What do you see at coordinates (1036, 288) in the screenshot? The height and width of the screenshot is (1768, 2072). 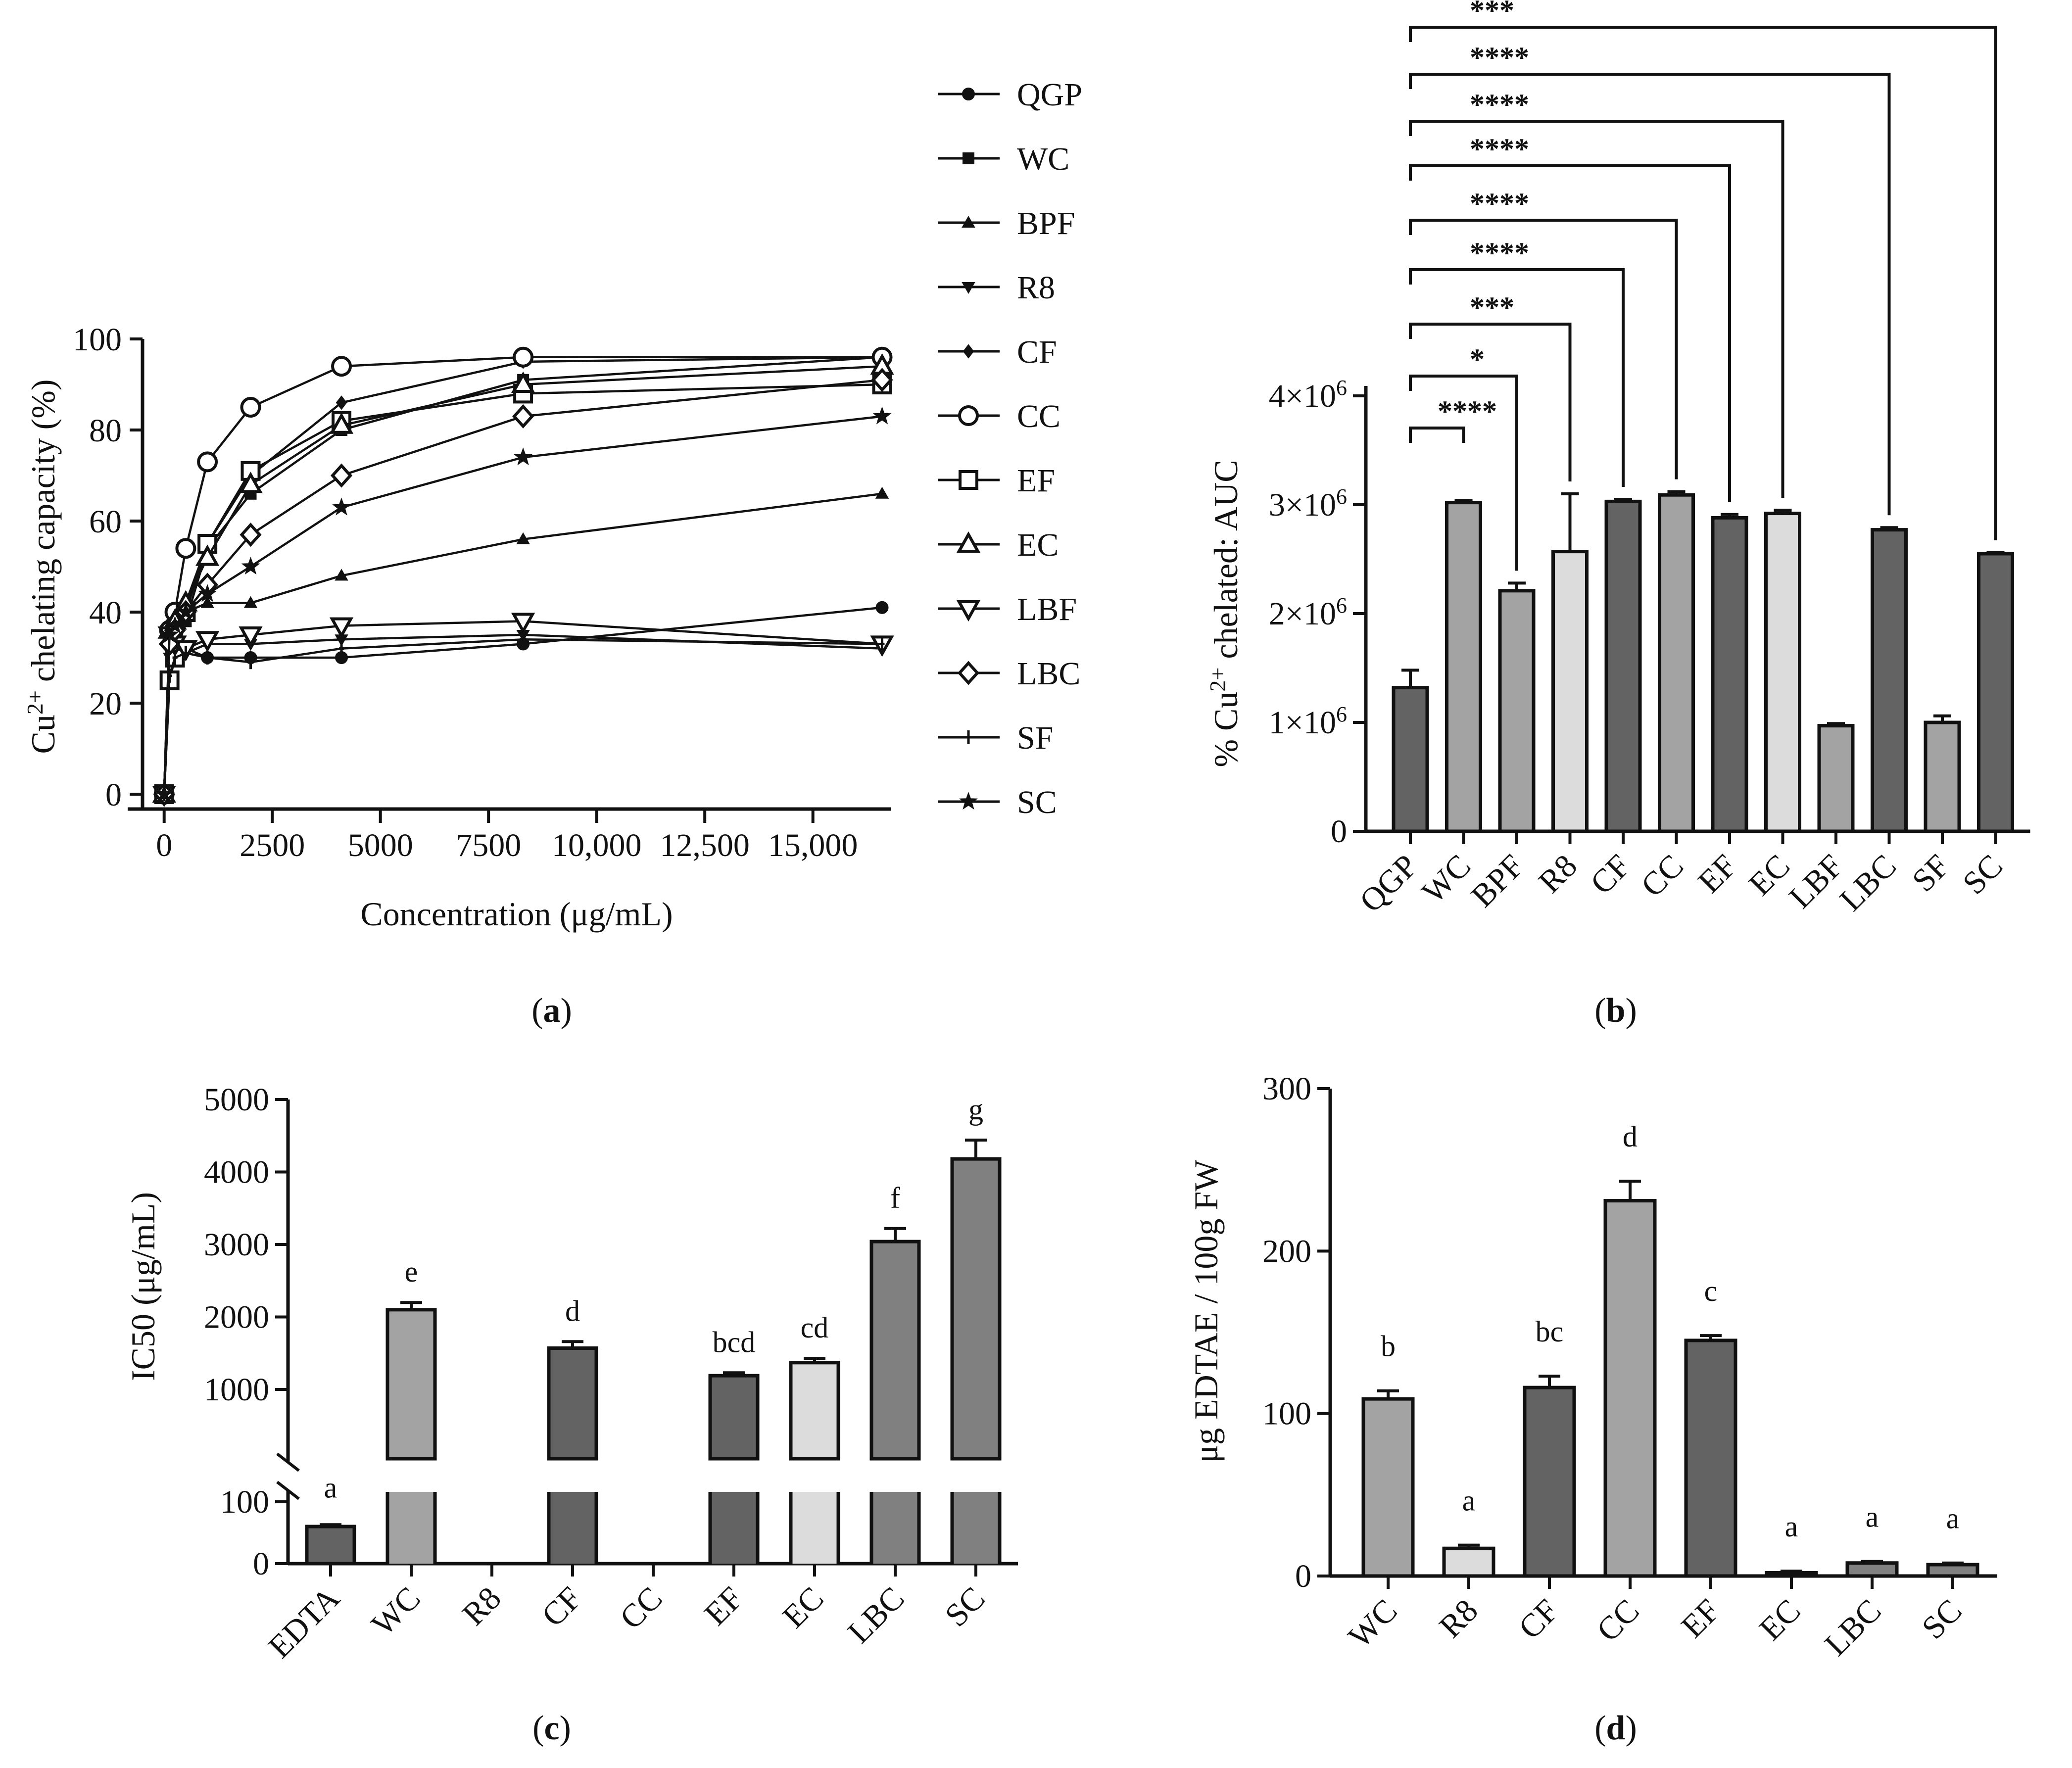 I see `legend-label: R8` at bounding box center [1036, 288].